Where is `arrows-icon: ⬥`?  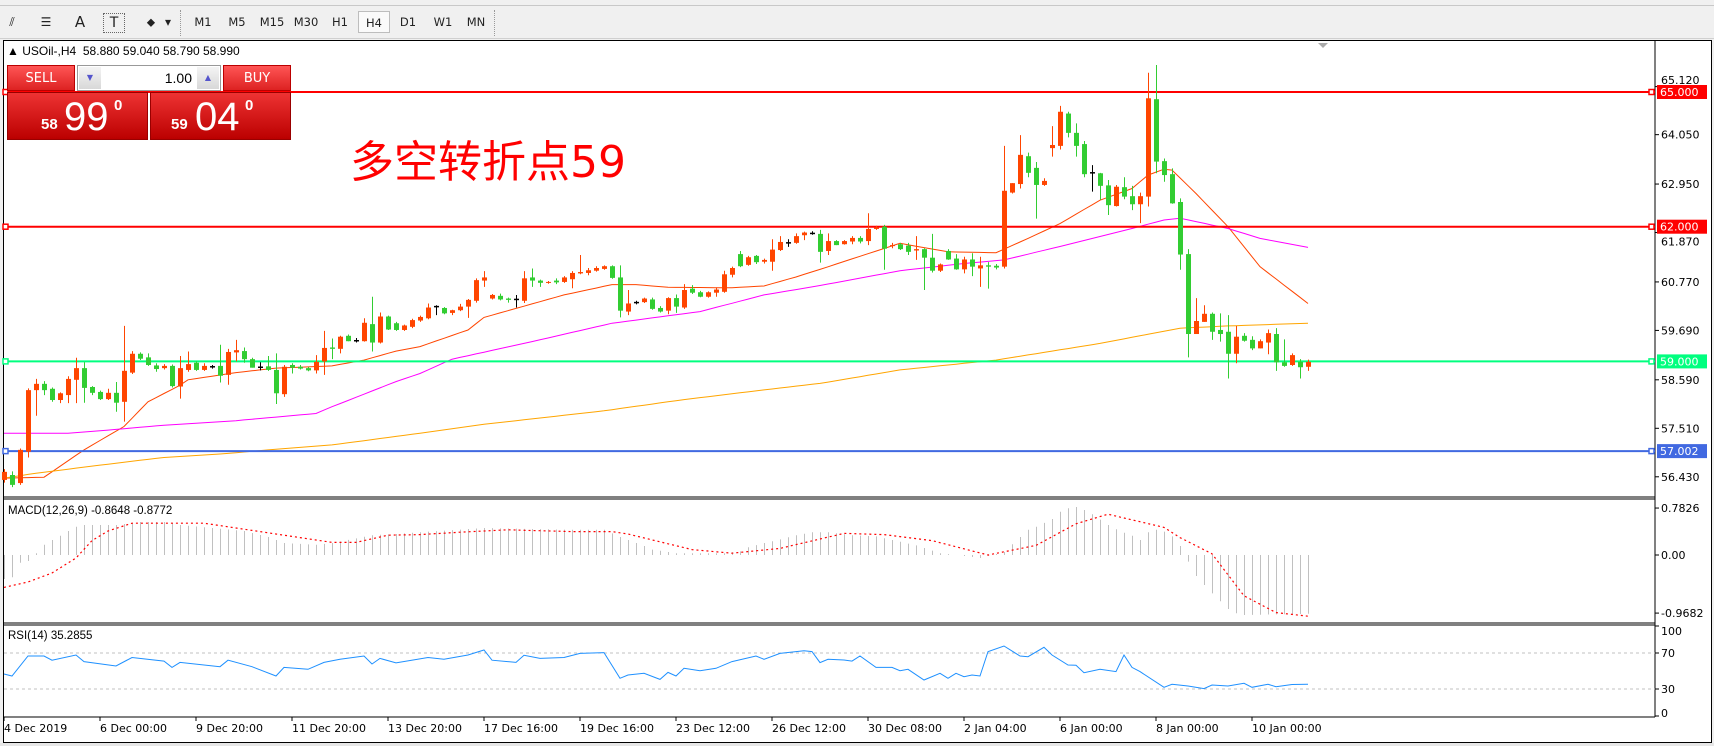 arrows-icon: ⬥ is located at coordinates (151, 22).